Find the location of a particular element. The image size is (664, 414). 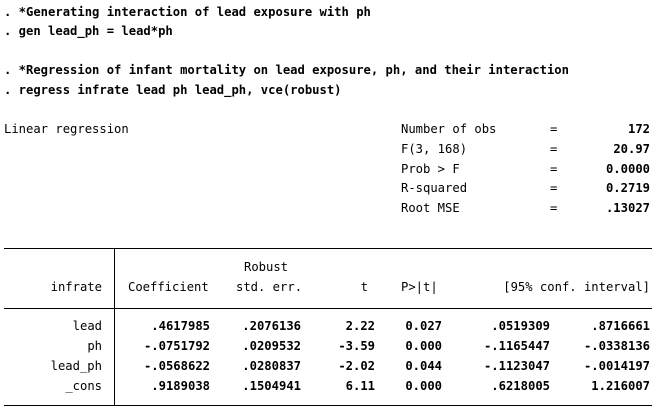

row-name: lead is located at coordinates (87, 326).